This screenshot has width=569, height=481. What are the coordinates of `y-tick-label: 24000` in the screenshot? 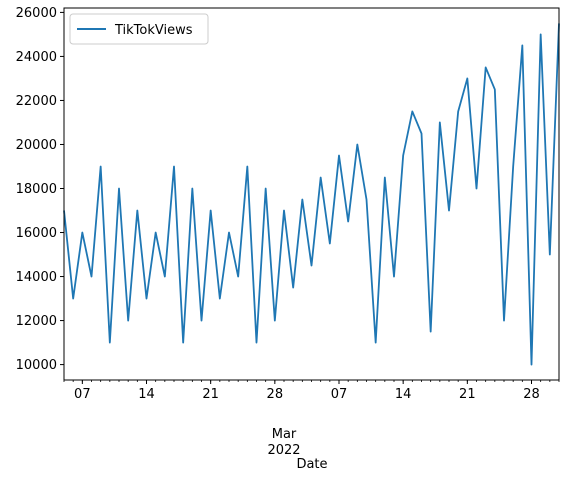 It's located at (36, 57).